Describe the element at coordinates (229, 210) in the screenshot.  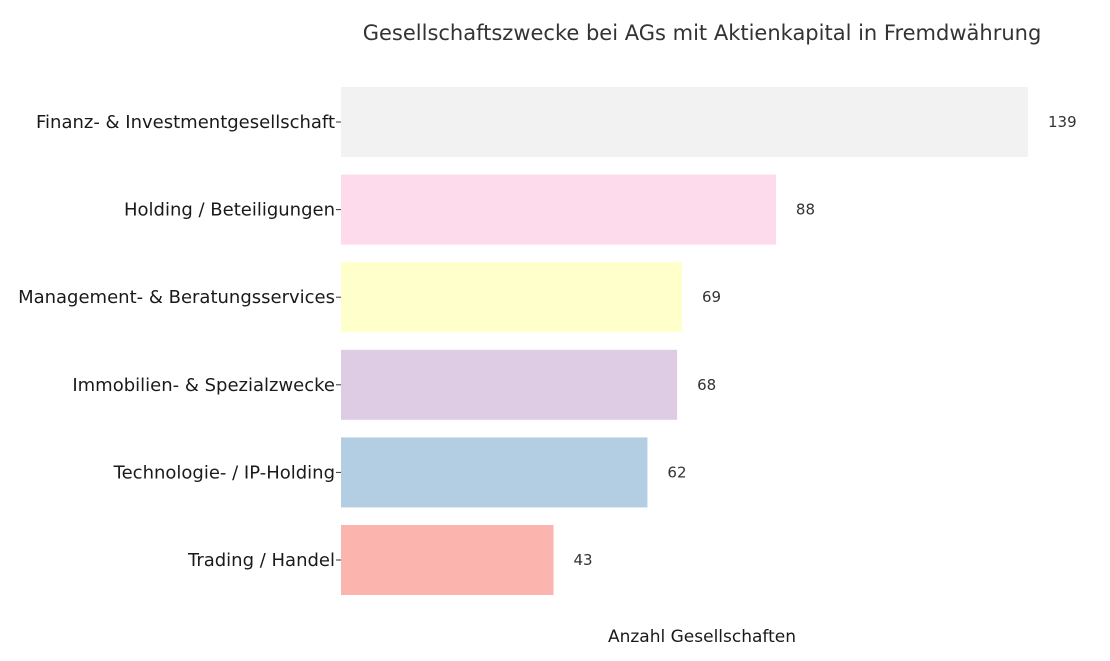
I see `category-label-2: Holding / Beteiligungen` at that location.